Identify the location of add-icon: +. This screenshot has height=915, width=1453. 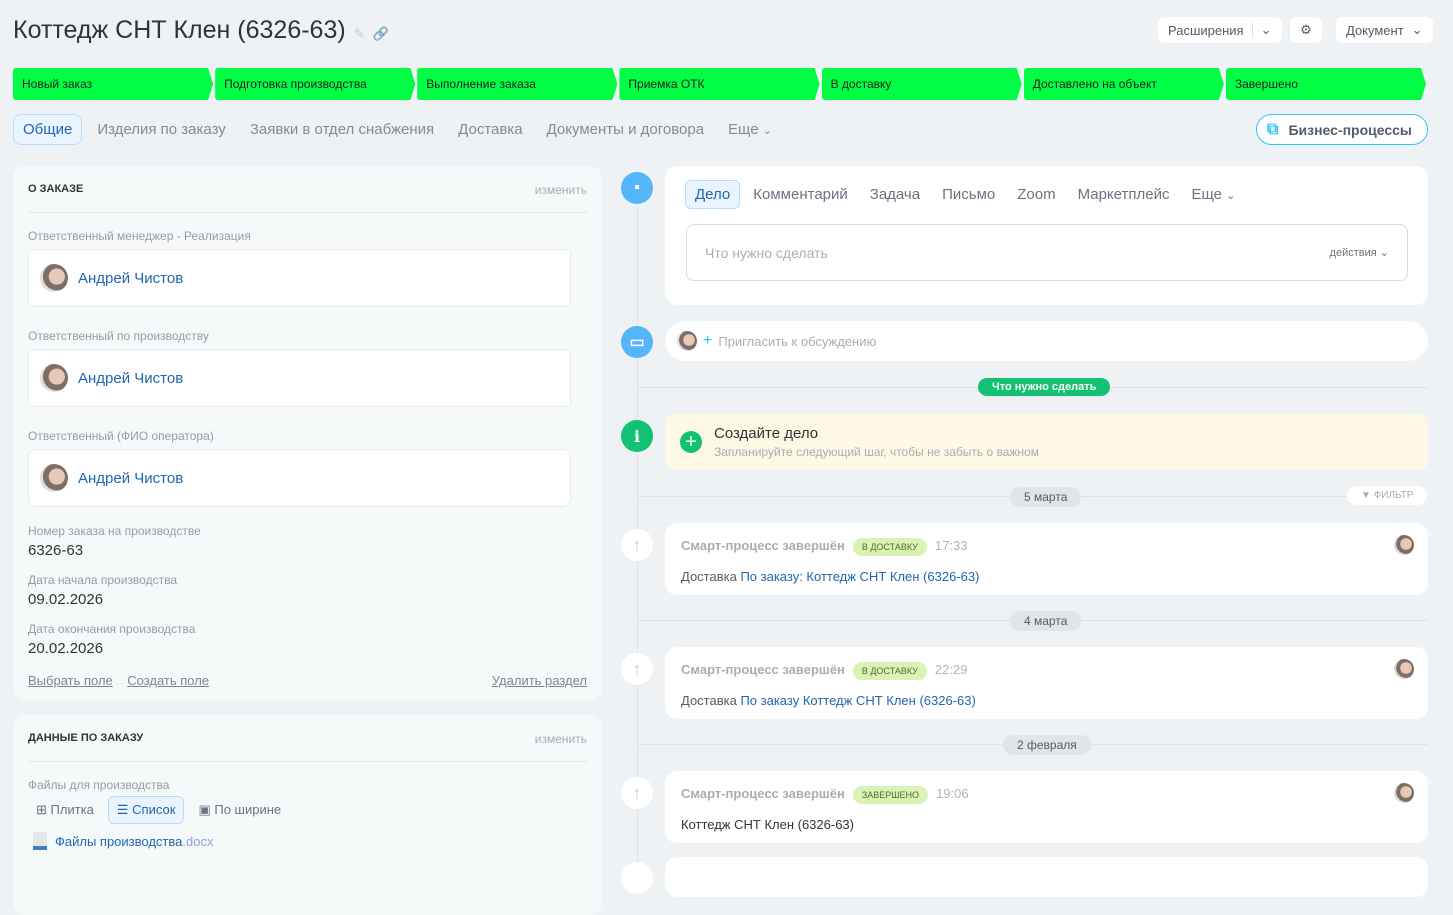
(691, 442).